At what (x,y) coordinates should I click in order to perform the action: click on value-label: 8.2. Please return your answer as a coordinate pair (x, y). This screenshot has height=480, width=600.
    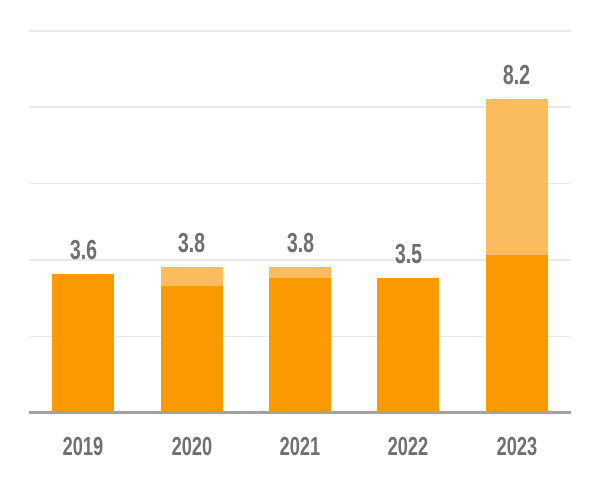
    Looking at the image, I should click on (517, 75).